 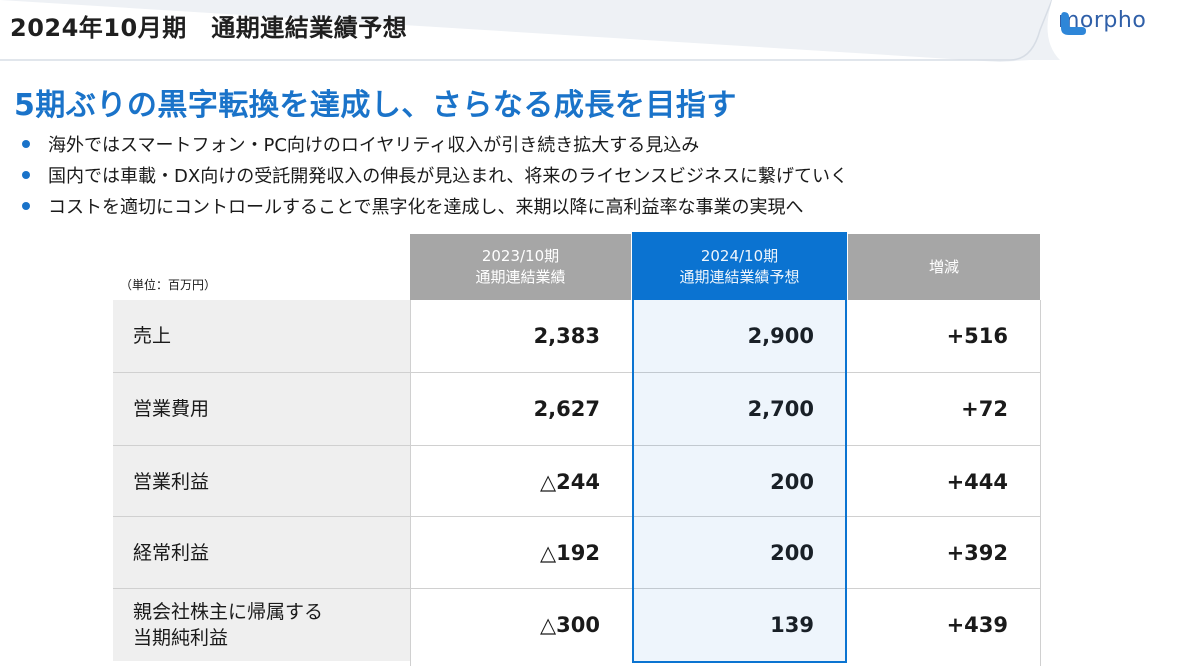 I want to click on column-header-change: 増減, so click(x=944, y=267).